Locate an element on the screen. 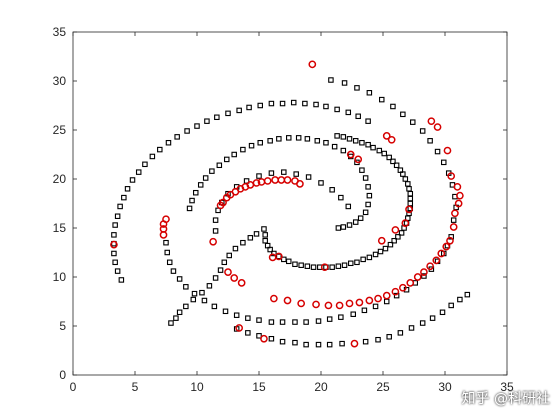 This screenshot has height=420, width=560. y-tick-label: 30 is located at coordinates (60, 81).